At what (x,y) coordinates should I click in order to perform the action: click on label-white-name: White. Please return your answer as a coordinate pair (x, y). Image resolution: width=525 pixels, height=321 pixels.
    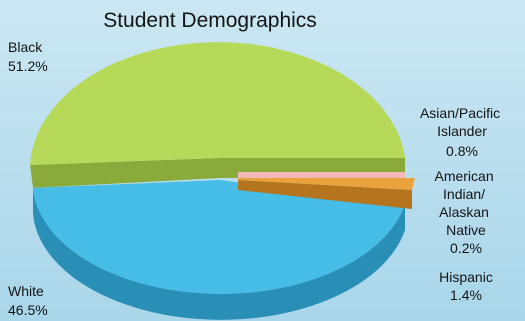
    Looking at the image, I should click on (26, 291).